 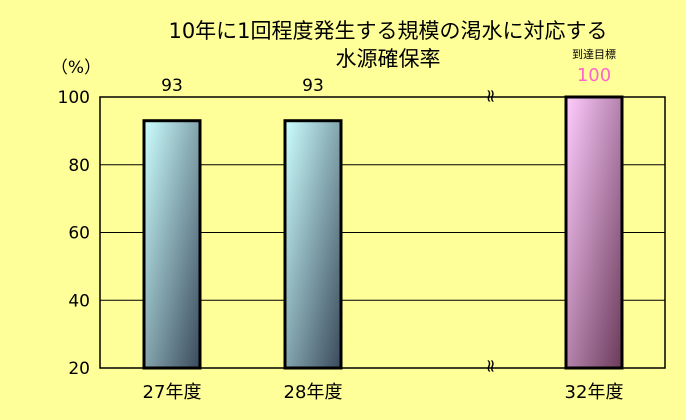 What do you see at coordinates (594, 232) in the screenshot?
I see `bar-target` at bounding box center [594, 232].